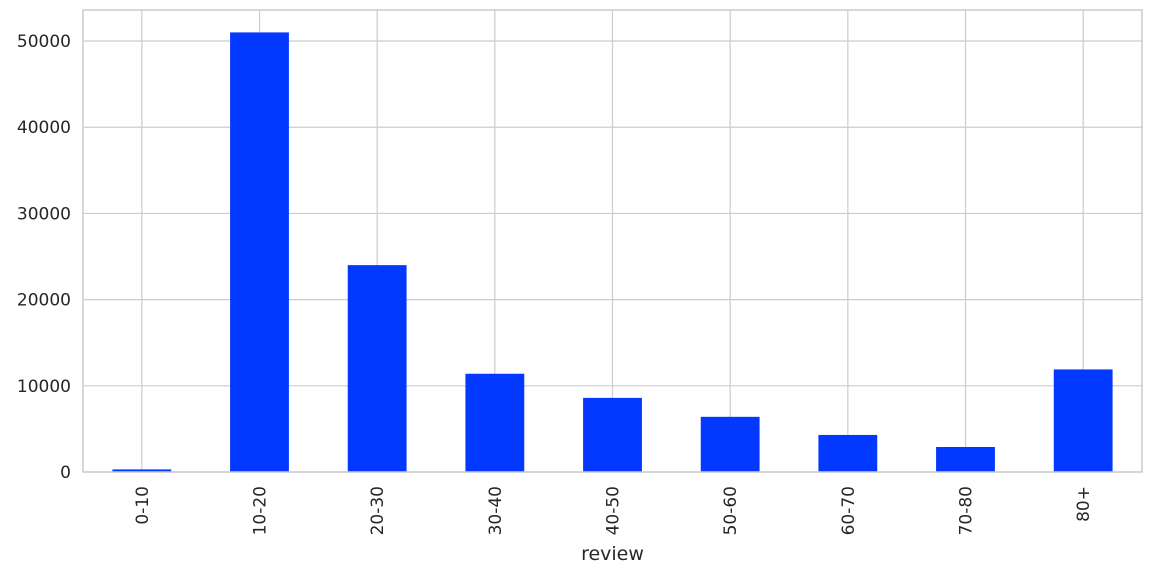  I want to click on x-tick-label: 80+, so click(1084, 504).